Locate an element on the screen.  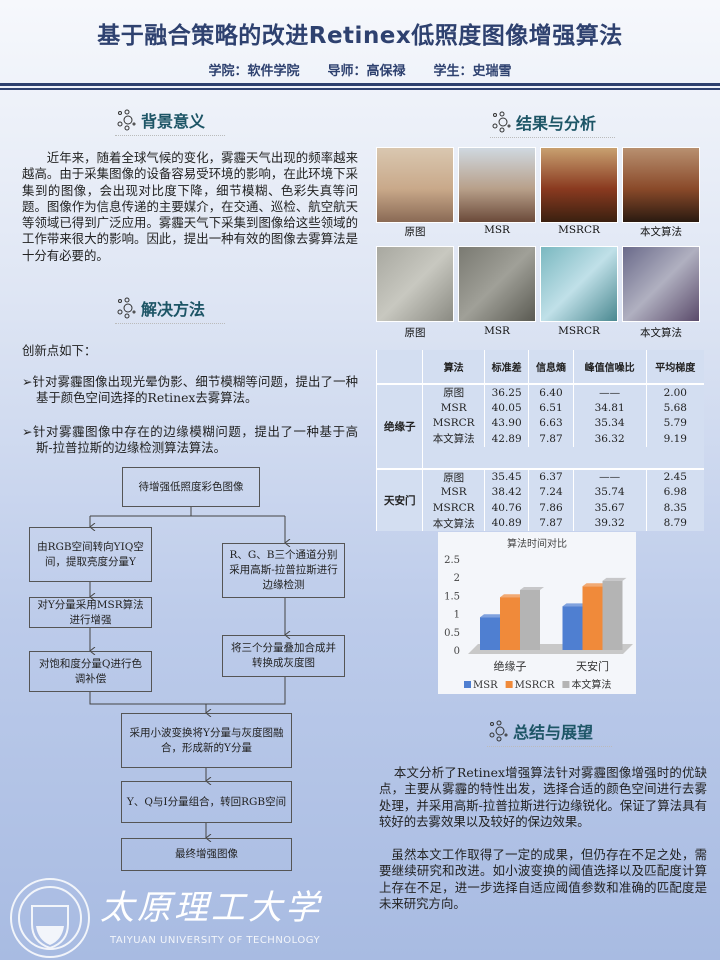
section-heading-results: 结果与分析 is located at coordinates (552, 124).